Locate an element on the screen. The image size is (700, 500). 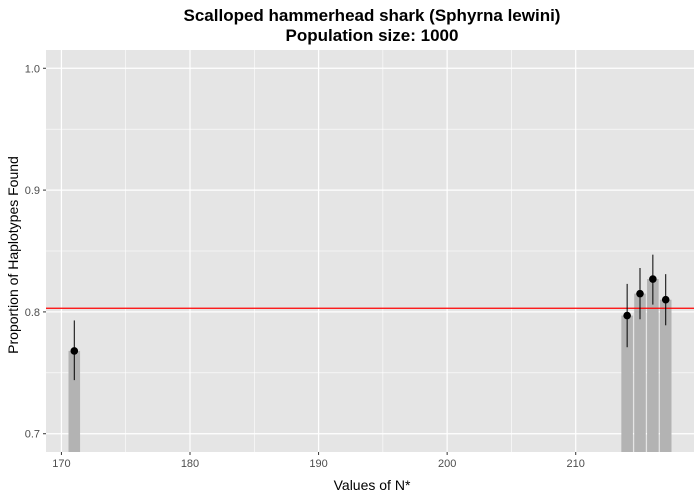
points-group is located at coordinates (370, 315).